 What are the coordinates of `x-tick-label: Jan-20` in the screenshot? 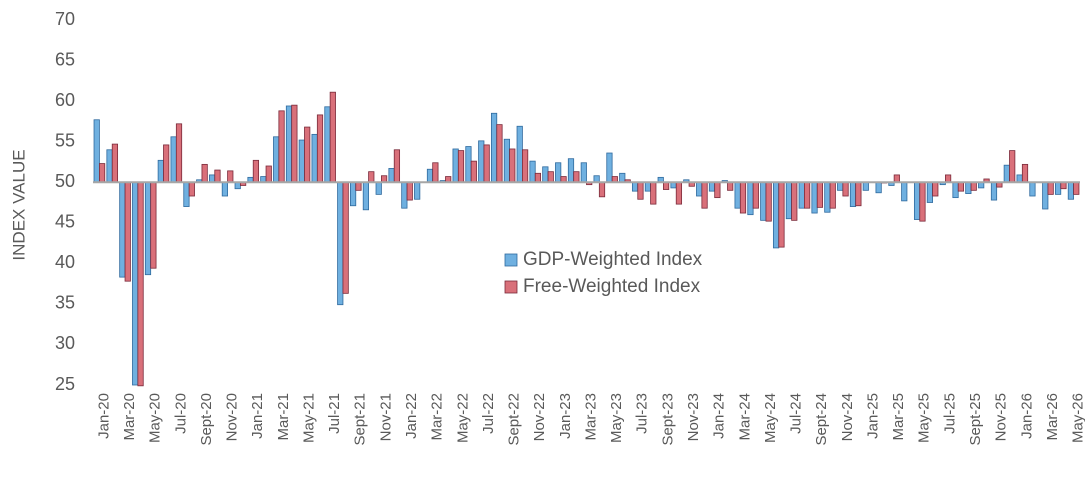 It's located at (103, 416).